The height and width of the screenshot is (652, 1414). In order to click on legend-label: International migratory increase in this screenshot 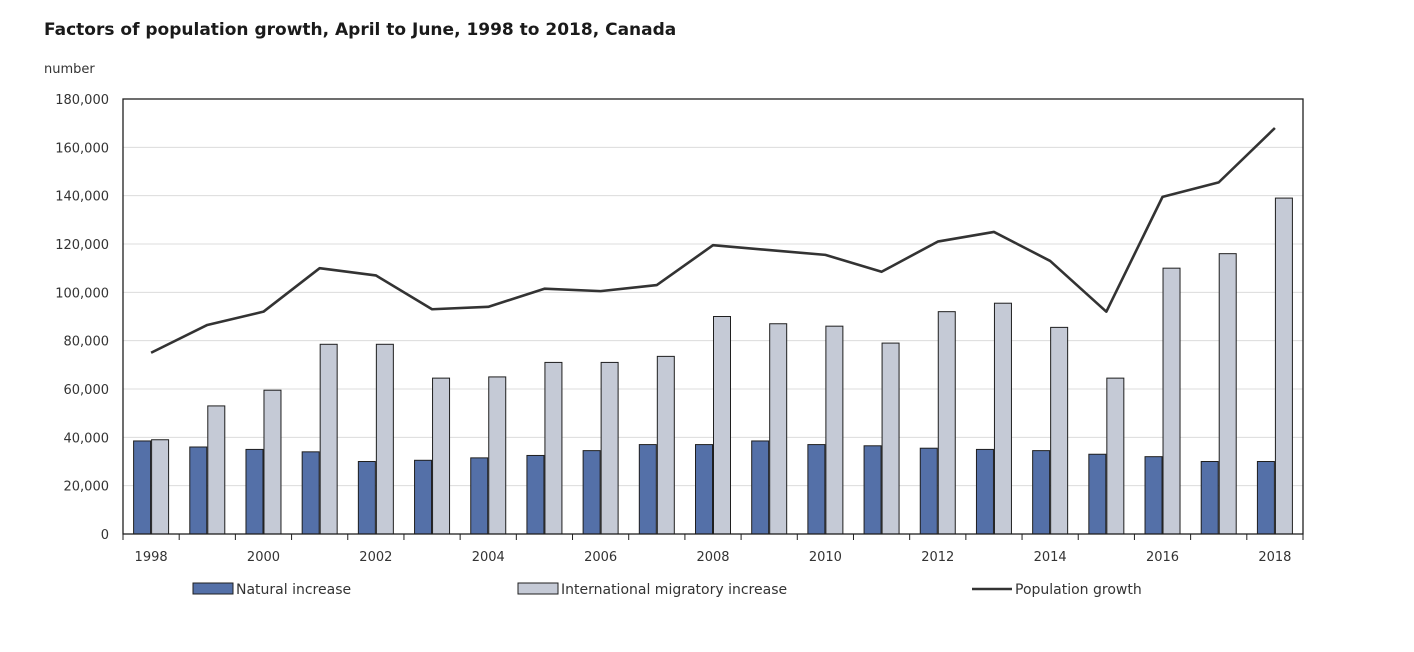, I will do `click(674, 590)`.